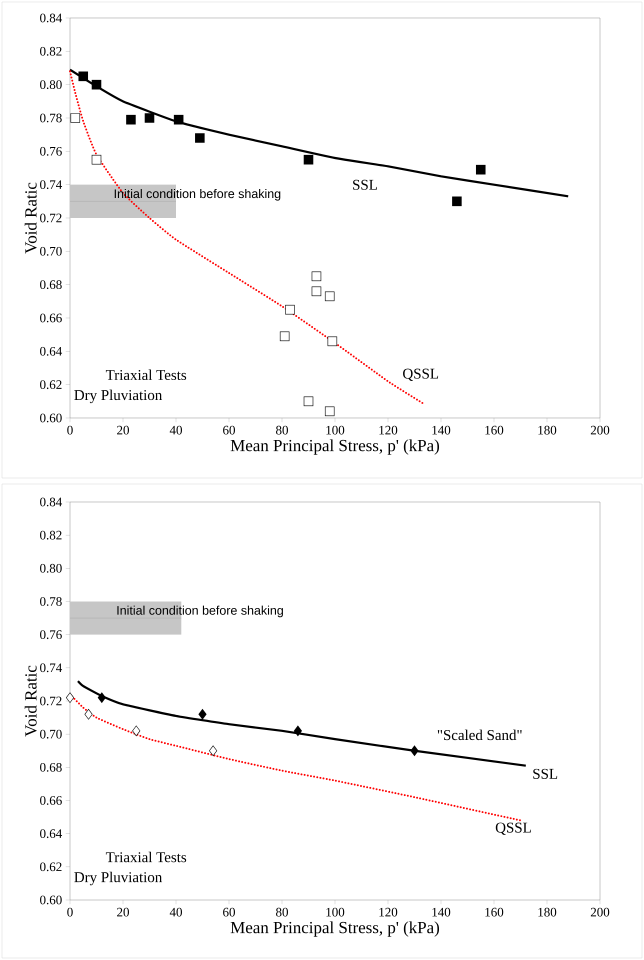 The height and width of the screenshot is (960, 644). What do you see at coordinates (301, 723) in the screenshot?
I see `line-series` at bounding box center [301, 723].